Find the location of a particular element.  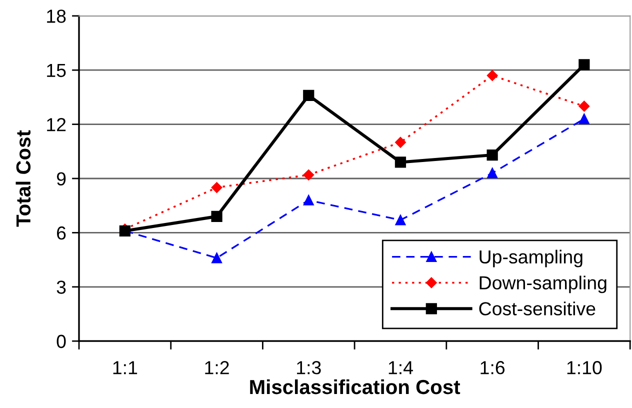

x-tick-label: 1:1 is located at coordinates (125, 367).